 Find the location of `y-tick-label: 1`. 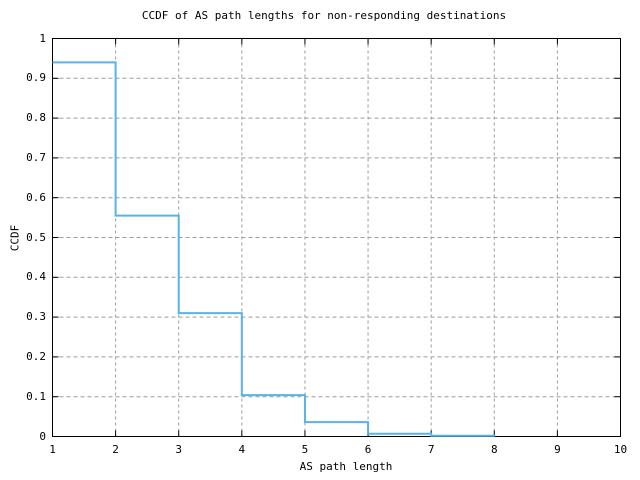

y-tick-label: 1 is located at coordinates (42, 38).